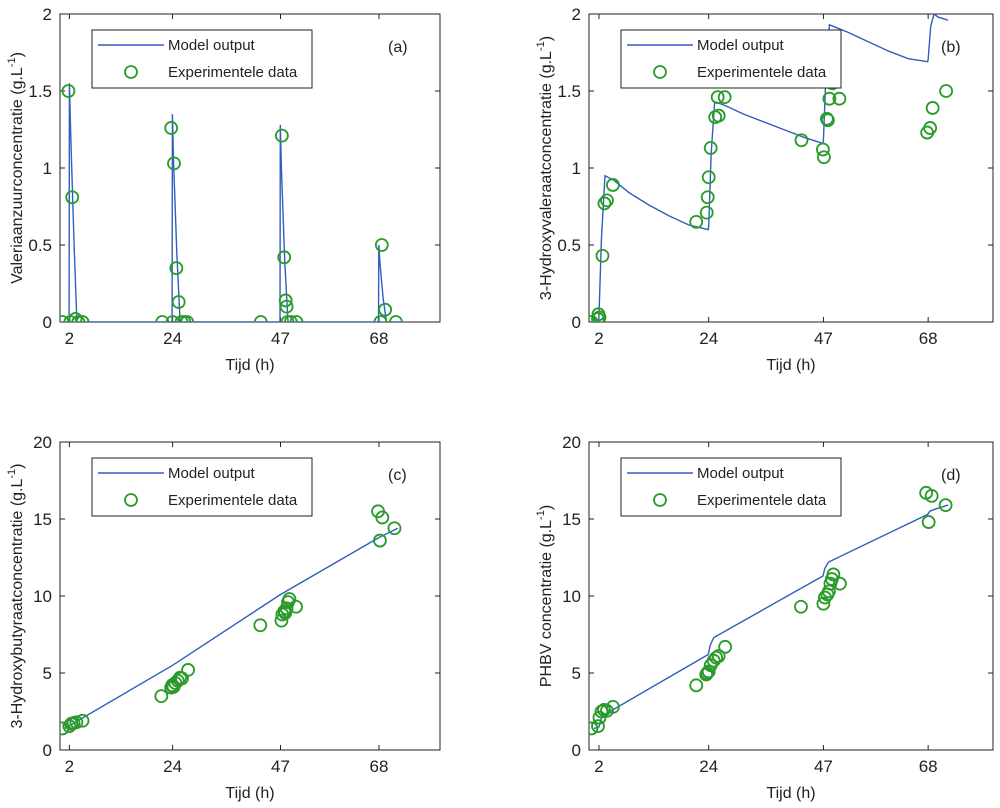 This screenshot has width=1000, height=808. Describe the element at coordinates (17, 604) in the screenshot. I see `y-axis-label-text: 3-Hydroxybutyraatconcentratie (g.L` at that location.